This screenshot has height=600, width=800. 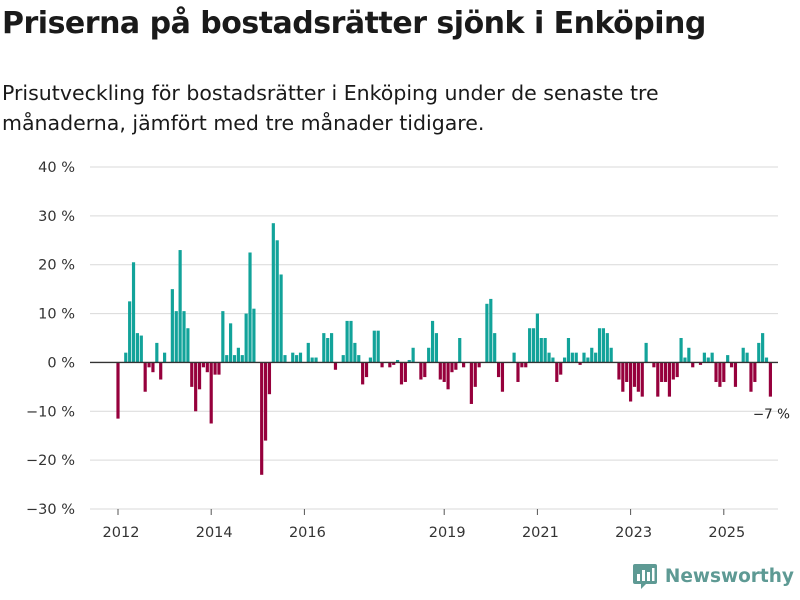 What do you see at coordinates (56, 266) in the screenshot?
I see `y-tick-label: 20 %` at bounding box center [56, 266].